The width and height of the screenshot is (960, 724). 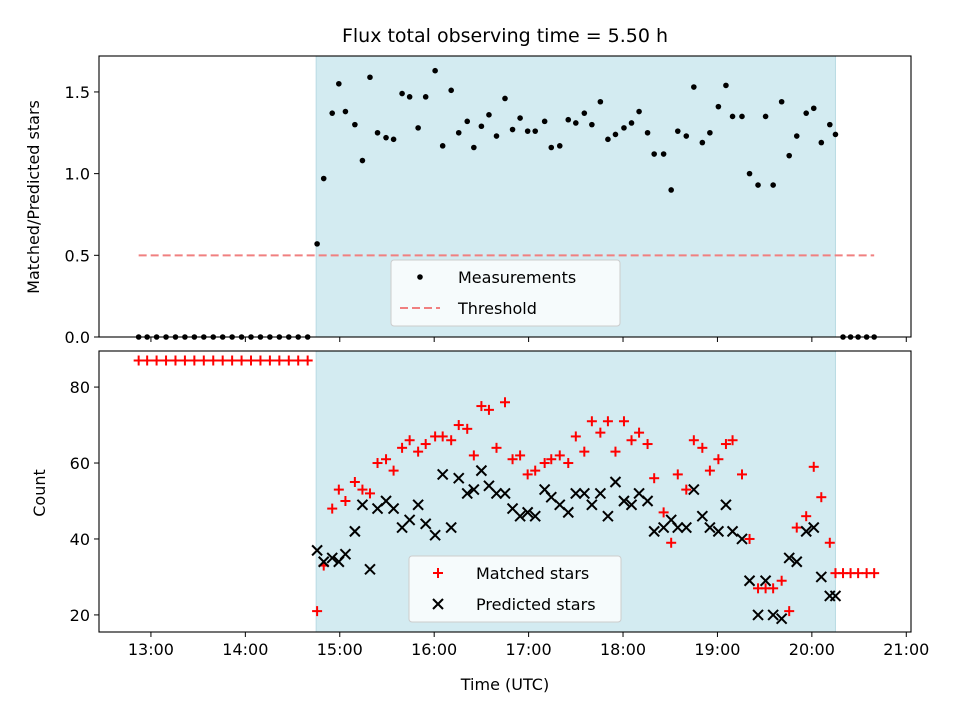 I want to click on x-tick-label: 18:00, so click(x=623, y=649).